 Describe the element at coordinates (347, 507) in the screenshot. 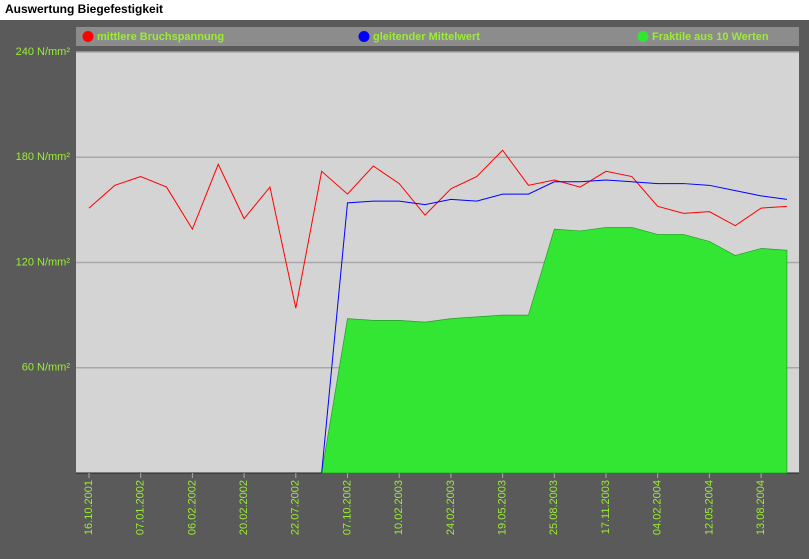

I see `x-tick-label: 07.10.2002` at that location.